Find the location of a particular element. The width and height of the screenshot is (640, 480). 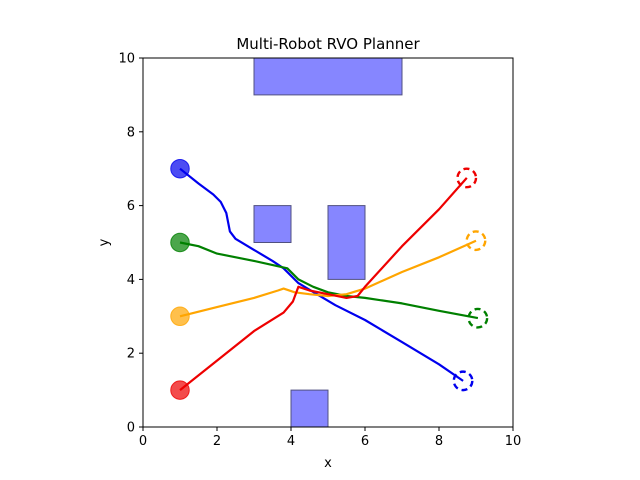

y-tick-label-5: 10 is located at coordinates (126, 59).